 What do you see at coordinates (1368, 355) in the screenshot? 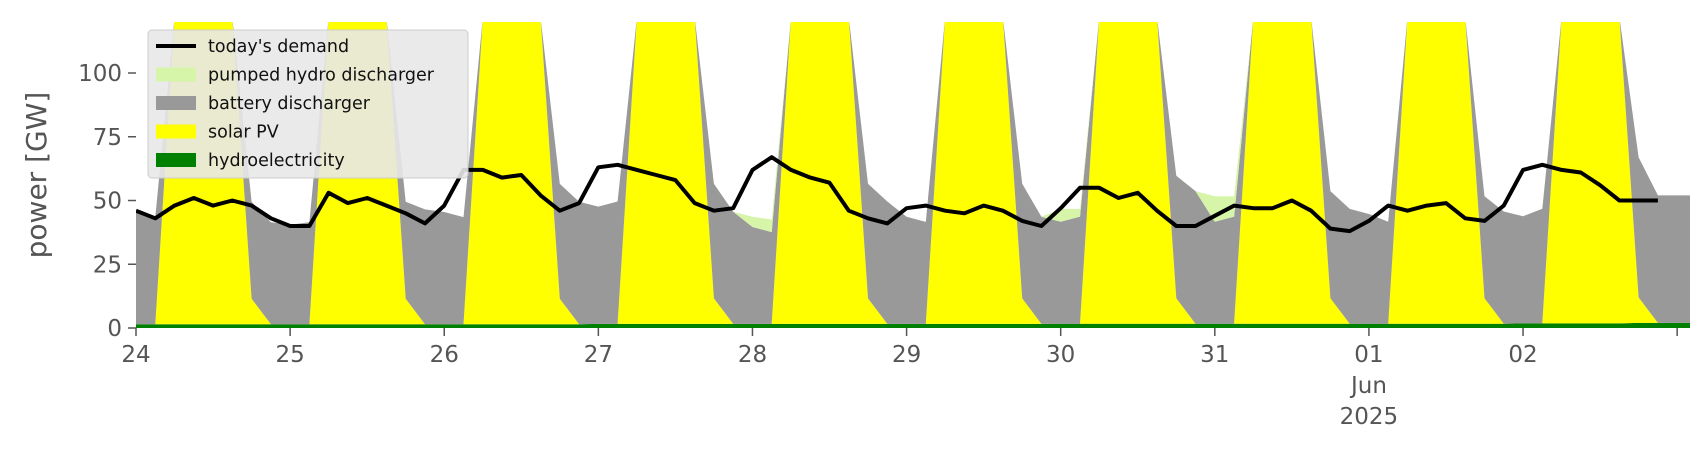
I see `x-tick-label: 01` at bounding box center [1368, 355].